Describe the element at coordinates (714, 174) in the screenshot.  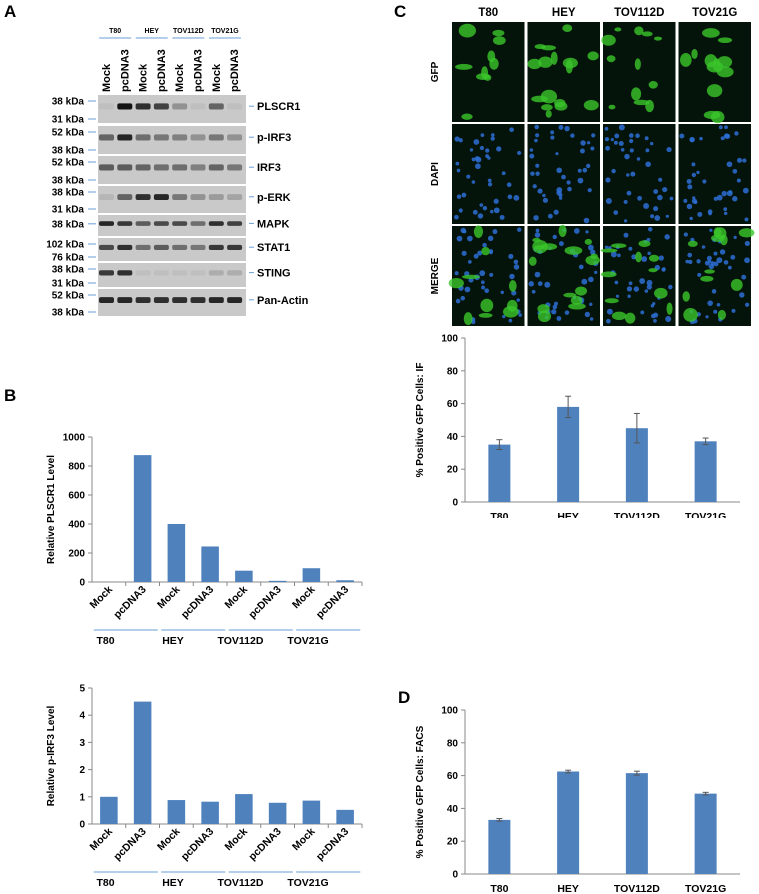
I see `micrograph-dapi` at that location.